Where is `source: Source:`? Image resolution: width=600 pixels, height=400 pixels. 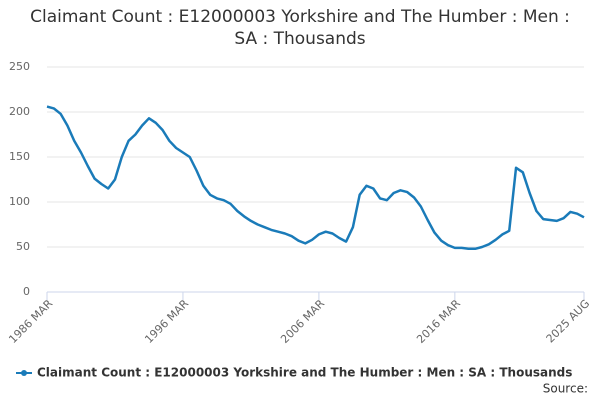 source: Source: is located at coordinates (565, 389).